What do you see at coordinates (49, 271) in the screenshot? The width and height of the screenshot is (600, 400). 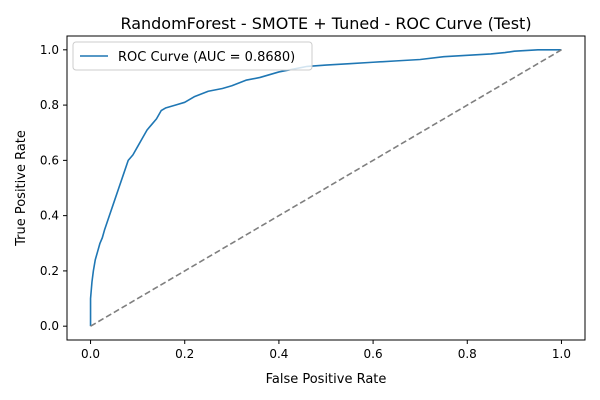 I see `y-tick-label: 0.2` at bounding box center [49, 271].